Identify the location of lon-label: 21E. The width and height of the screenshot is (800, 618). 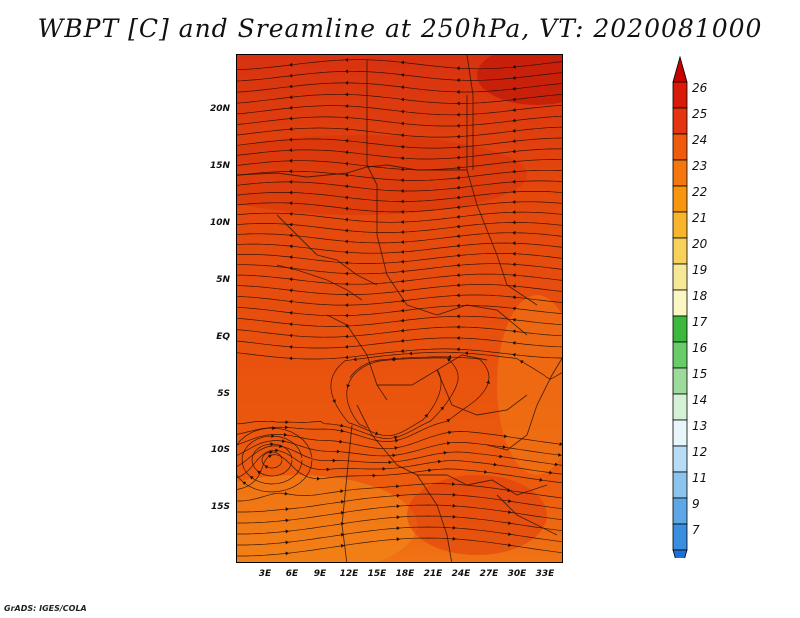
(433, 574).